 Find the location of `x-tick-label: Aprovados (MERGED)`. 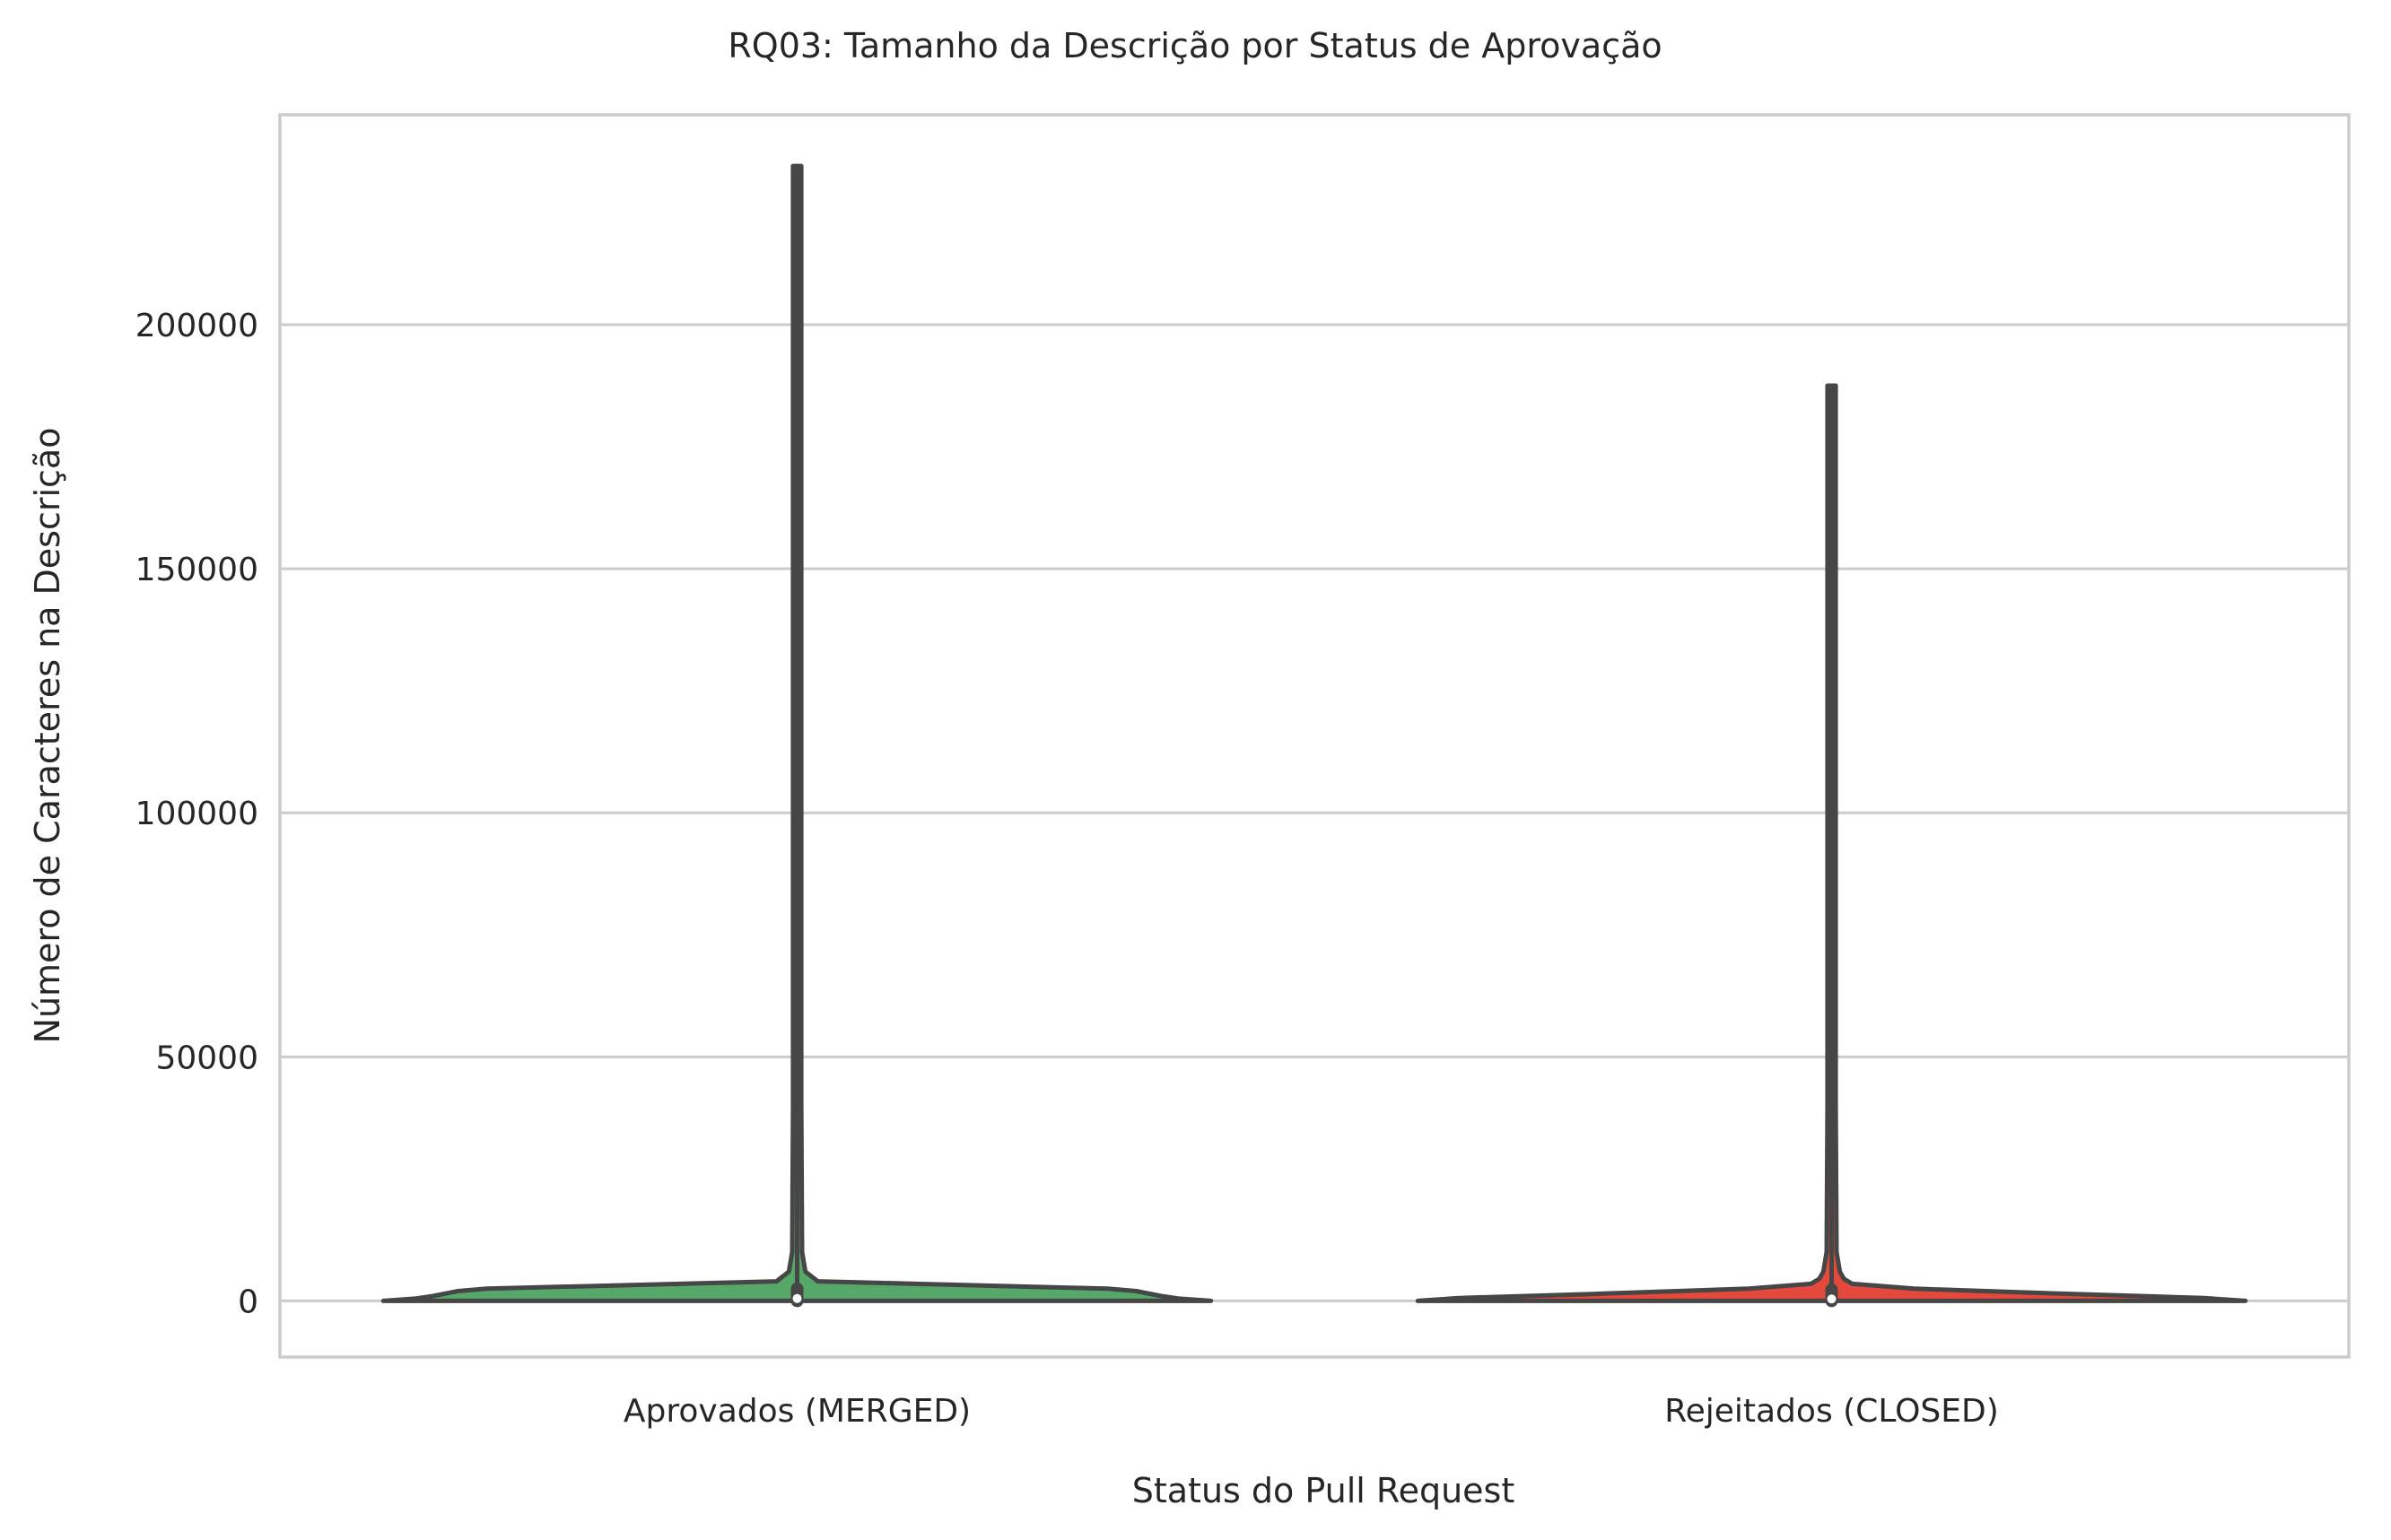

x-tick-label: Aprovados (MERGED) is located at coordinates (798, 1411).